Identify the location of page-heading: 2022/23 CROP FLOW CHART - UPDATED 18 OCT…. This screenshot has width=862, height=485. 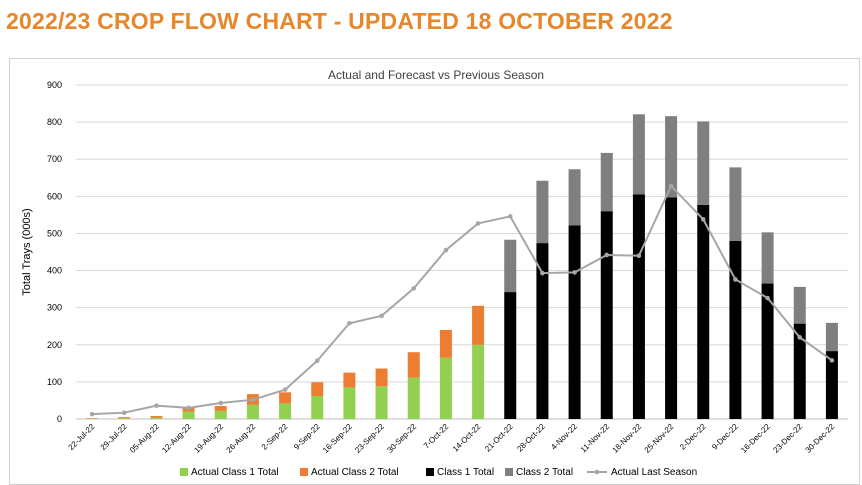
(339, 21).